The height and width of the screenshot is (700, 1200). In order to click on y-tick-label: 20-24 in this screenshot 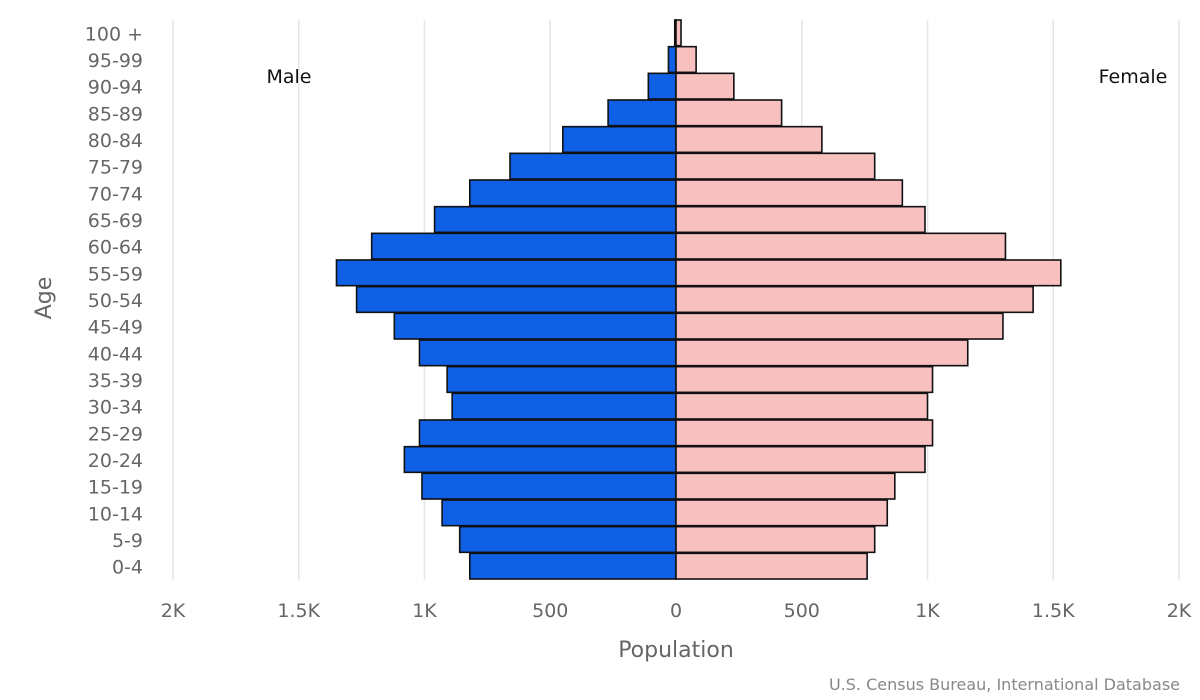, I will do `click(115, 461)`.